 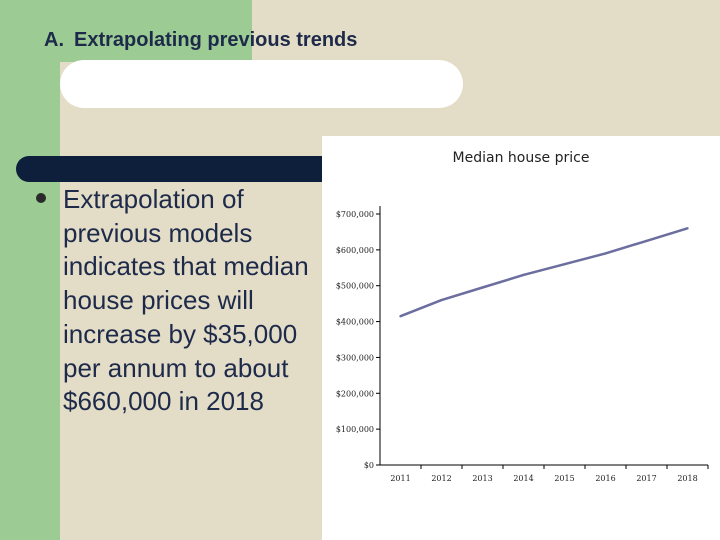 What do you see at coordinates (54, 40) in the screenshot?
I see `section-letter: A.` at bounding box center [54, 40].